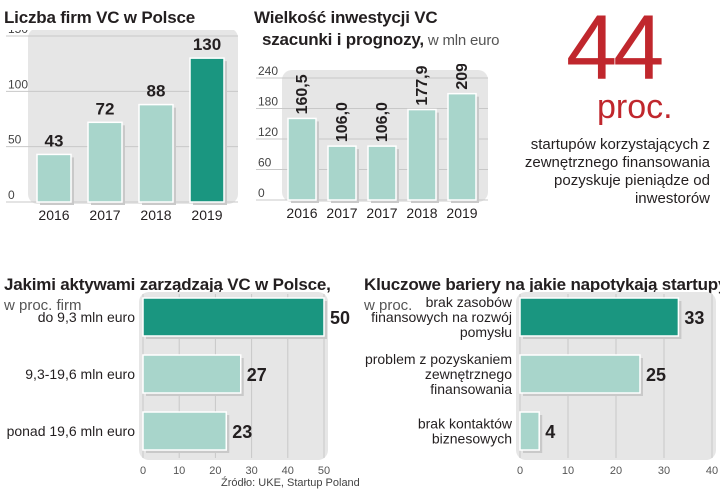 Image resolution: width=720 pixels, height=492 pixels. Describe the element at coordinates (15, 140) in the screenshot. I see `y-tick-label: 50` at that location.